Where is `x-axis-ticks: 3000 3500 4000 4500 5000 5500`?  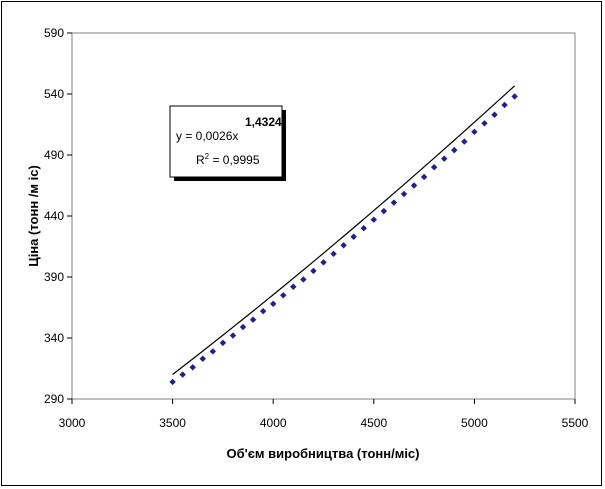
x-axis-ticks: 3000 3500 4000 4500 5000 5500 is located at coordinates (324, 414).